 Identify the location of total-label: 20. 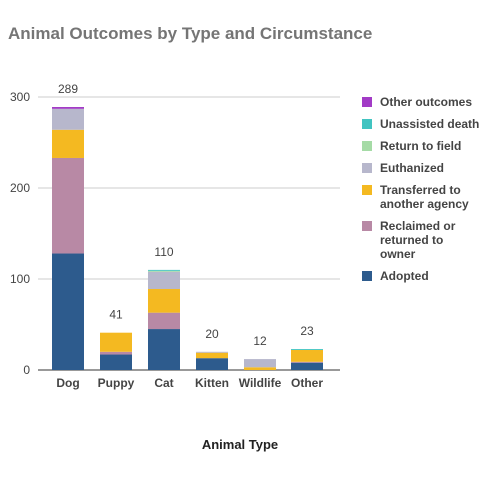
(212, 334).